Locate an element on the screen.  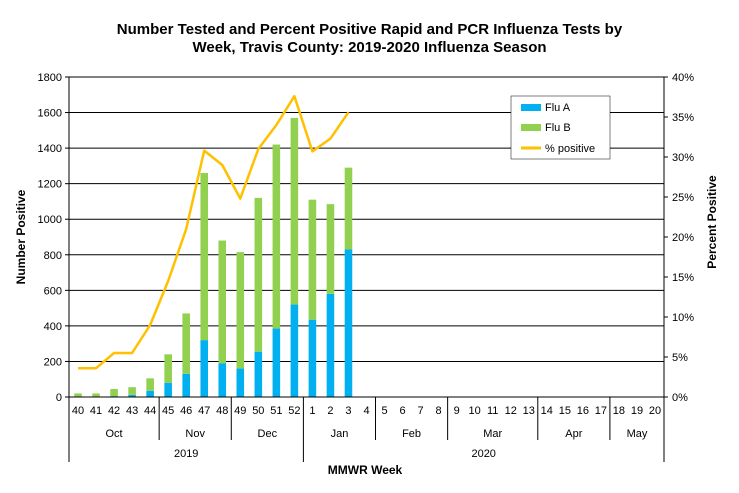
y-tick-label: 0 is located at coordinates (59, 398).